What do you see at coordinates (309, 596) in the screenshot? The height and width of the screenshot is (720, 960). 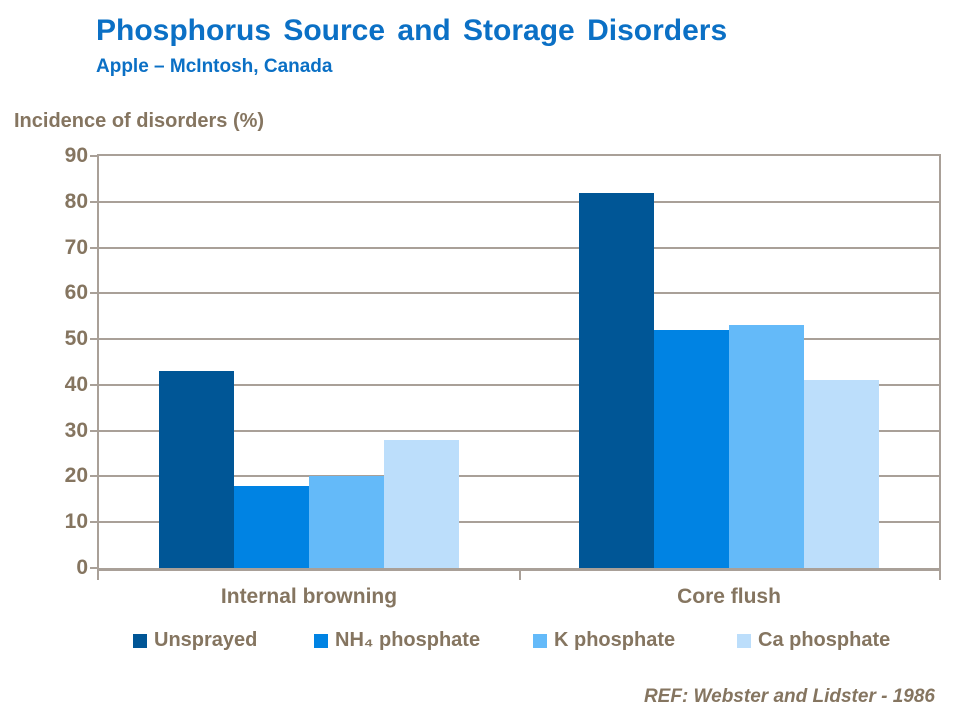 I see `category-label-internal-browning: Internal browning` at bounding box center [309, 596].